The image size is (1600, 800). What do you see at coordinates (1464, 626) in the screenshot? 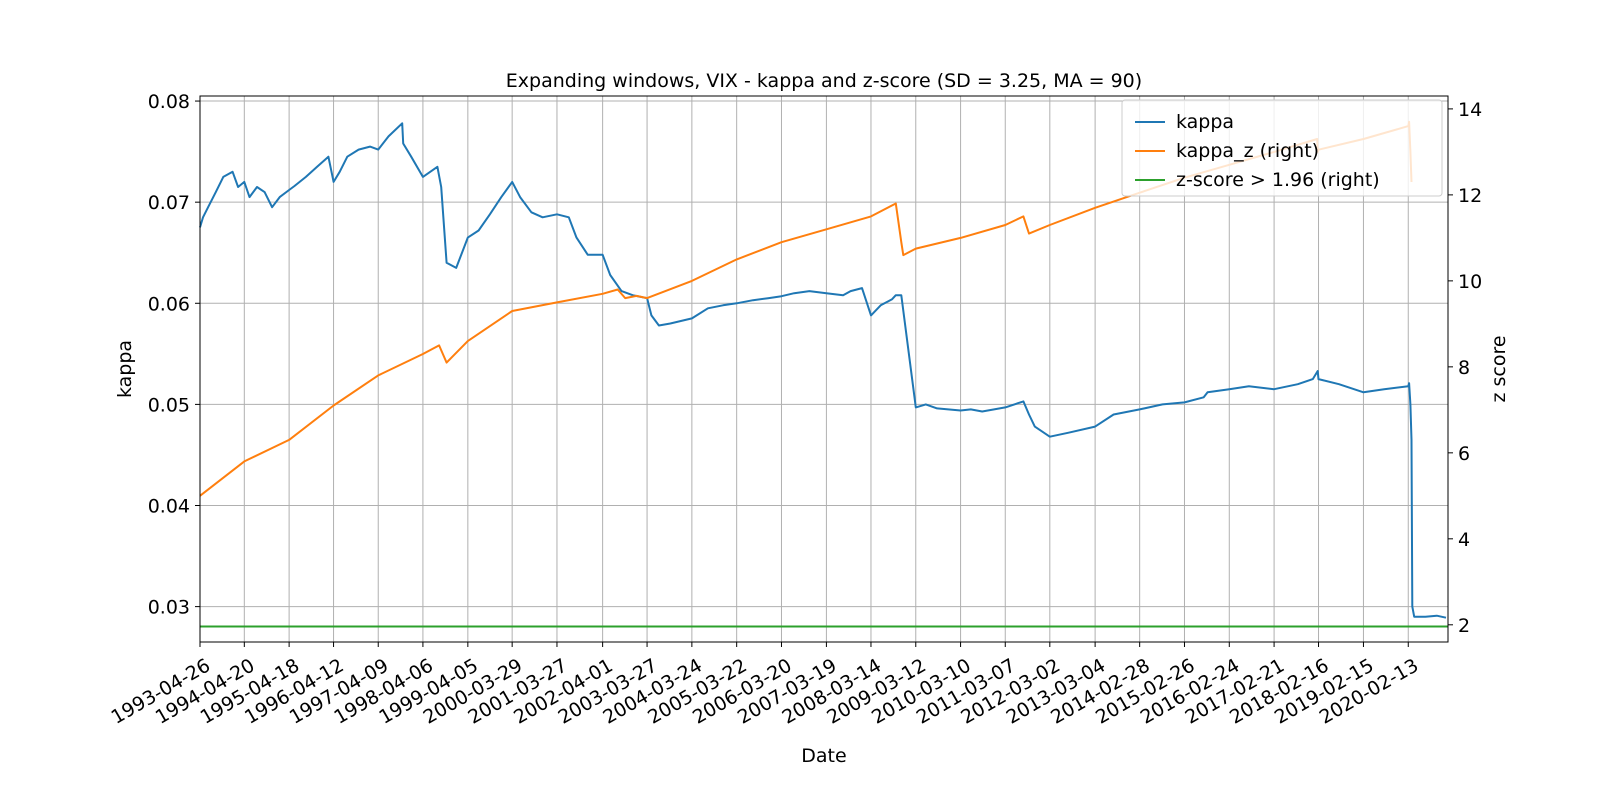
I see `y-tick-label-right: 2` at bounding box center [1464, 626].